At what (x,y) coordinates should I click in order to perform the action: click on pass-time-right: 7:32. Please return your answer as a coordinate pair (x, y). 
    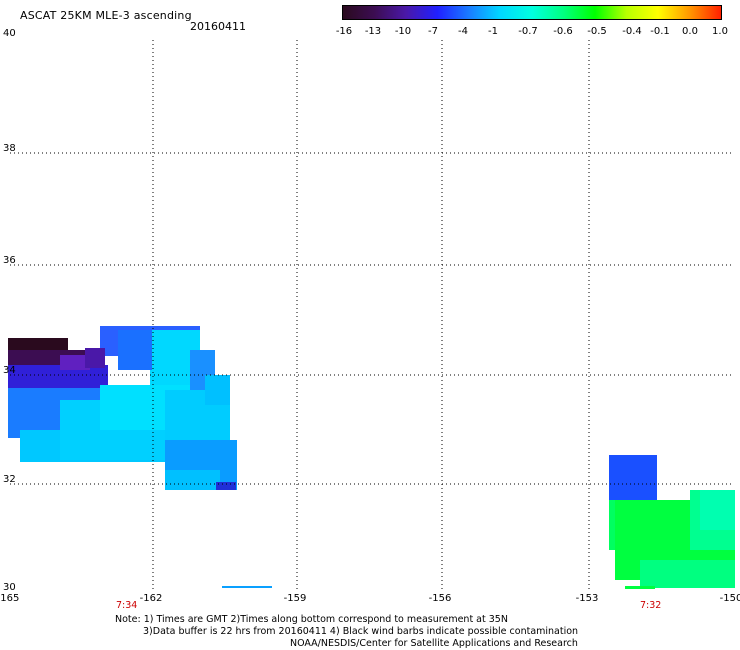
    Looking at the image, I should click on (651, 605).